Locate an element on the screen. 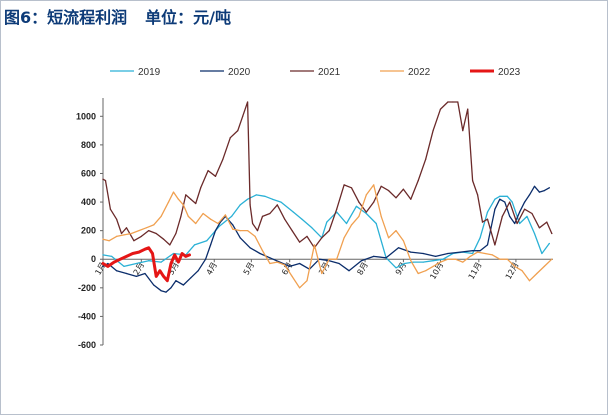 The image size is (608, 415). legend-item-2020: 2020 is located at coordinates (225, 72).